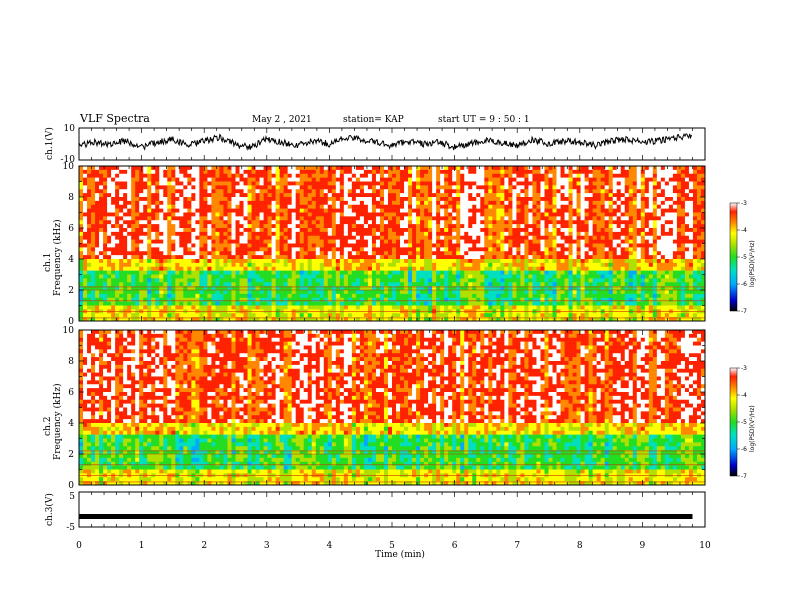  I want to click on ch2-colorbar-label: log(PSD)(V²/Hz), so click(752, 428).